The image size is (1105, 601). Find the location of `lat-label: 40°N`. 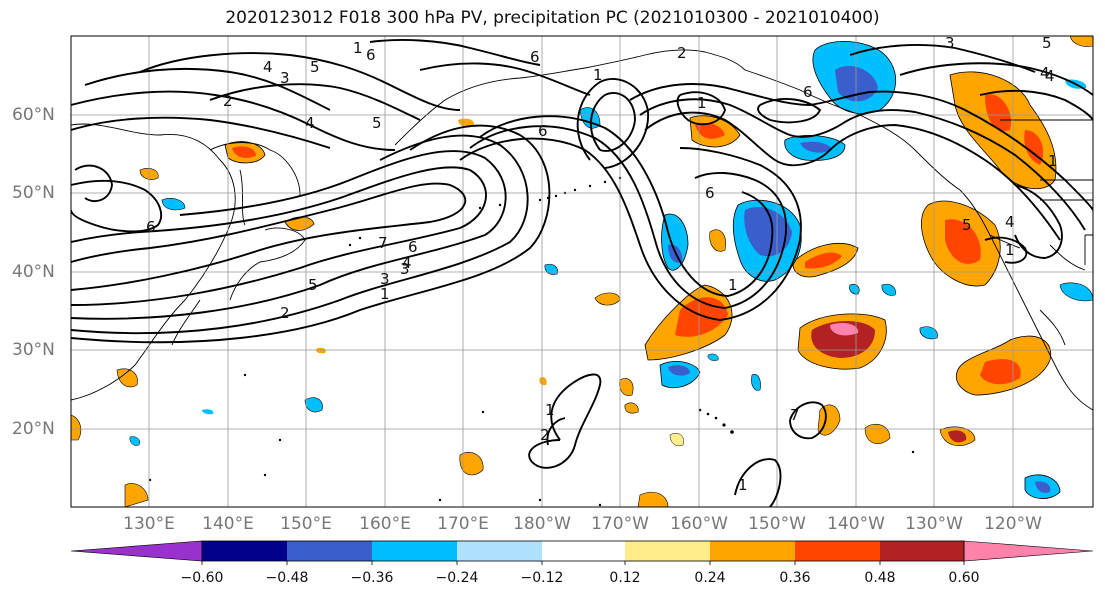

lat-label: 40°N is located at coordinates (33, 272).